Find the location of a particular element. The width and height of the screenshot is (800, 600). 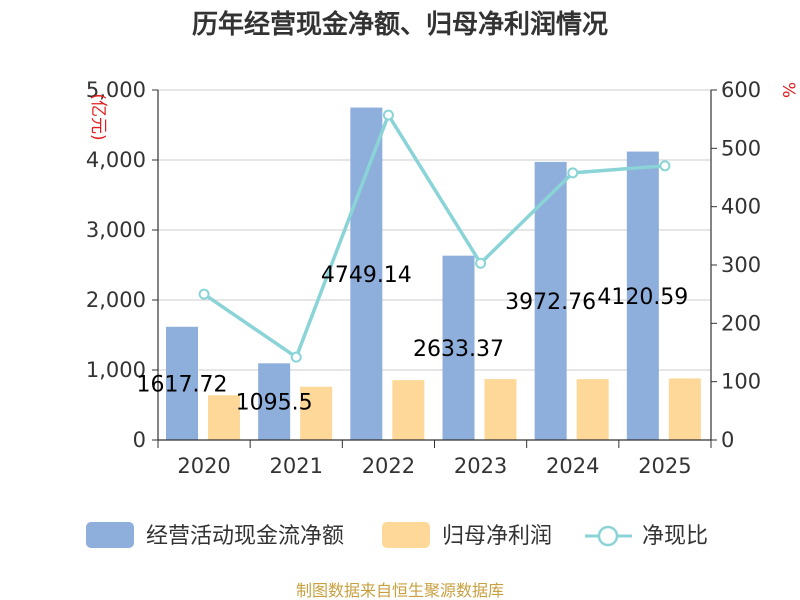

x-tick-label: 2020 is located at coordinates (203, 466).